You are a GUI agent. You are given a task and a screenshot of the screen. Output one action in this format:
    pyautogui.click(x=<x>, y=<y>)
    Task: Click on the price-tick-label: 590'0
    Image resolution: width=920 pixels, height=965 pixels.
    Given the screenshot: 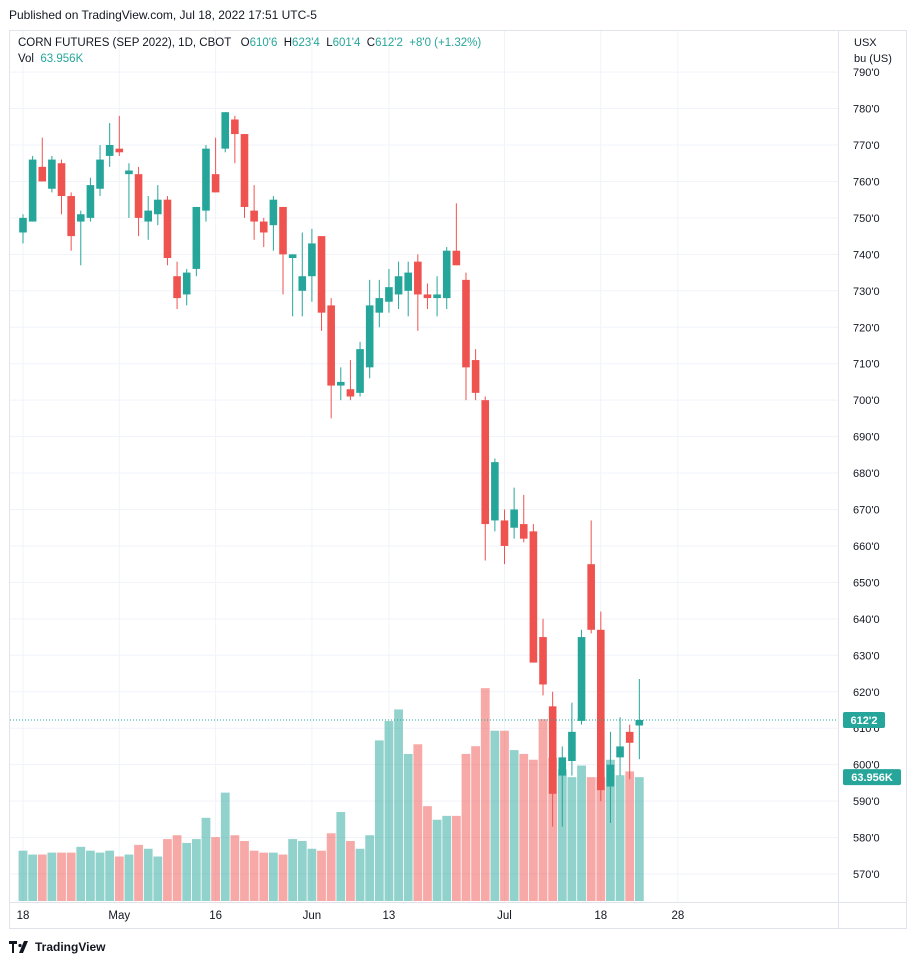 What is the action you would take?
    pyautogui.click(x=866, y=802)
    